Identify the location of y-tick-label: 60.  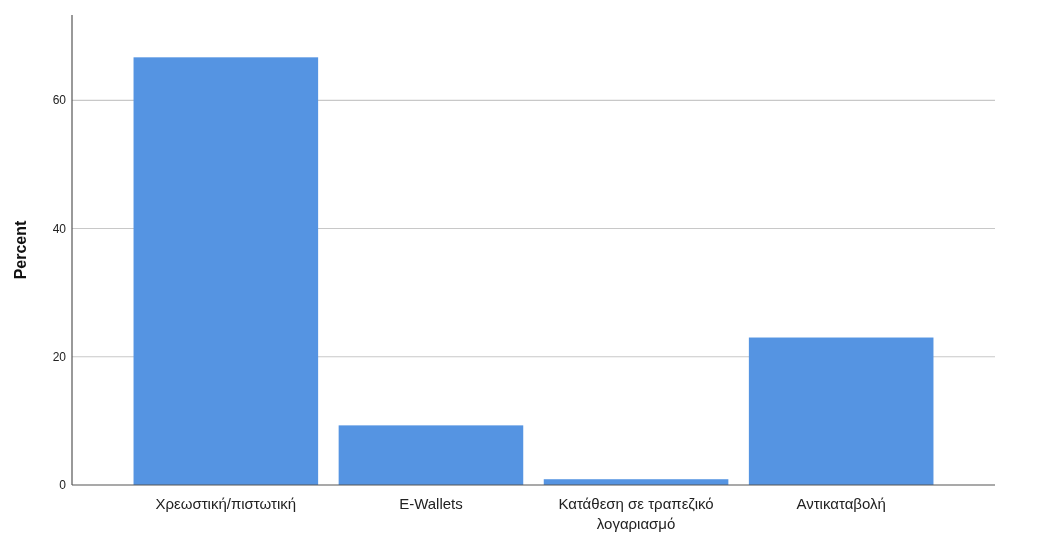
(59, 100).